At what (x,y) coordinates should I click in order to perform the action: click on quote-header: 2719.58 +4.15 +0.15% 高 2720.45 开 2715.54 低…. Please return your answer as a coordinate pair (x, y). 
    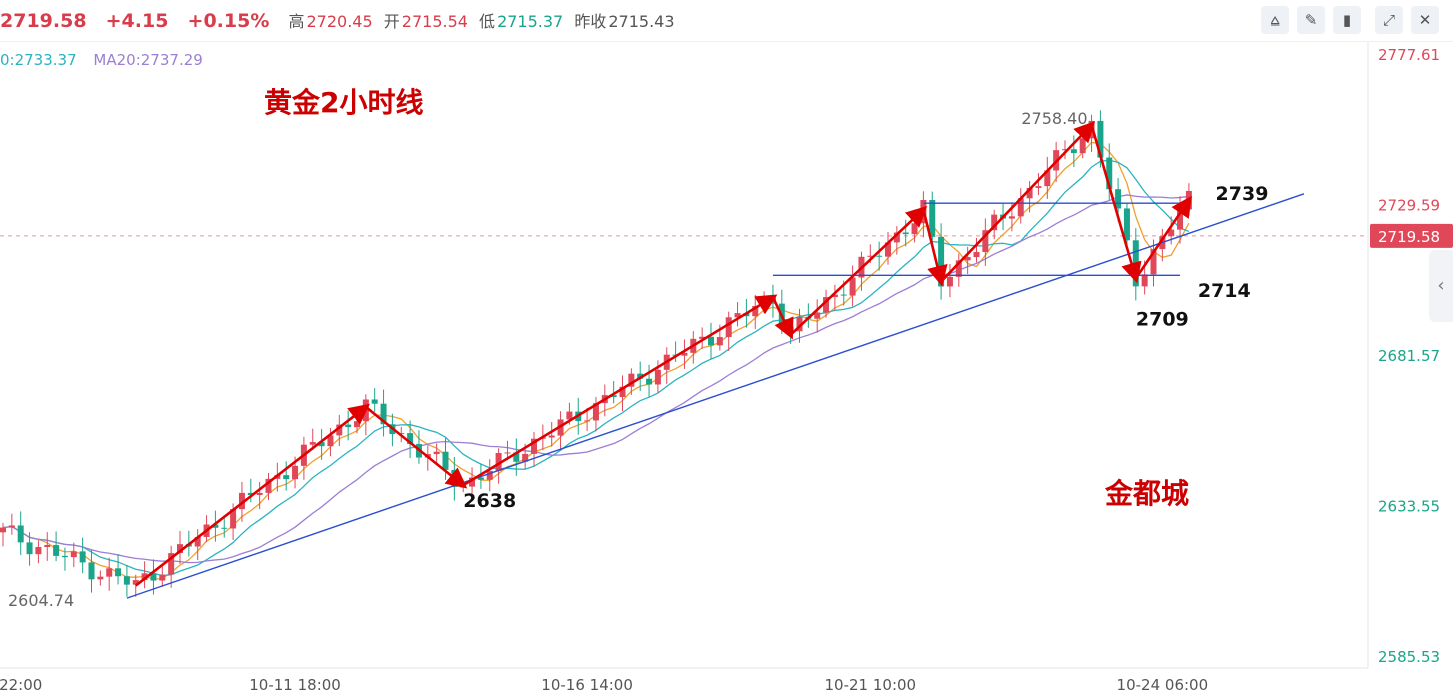
    Looking at the image, I should click on (726, 21).